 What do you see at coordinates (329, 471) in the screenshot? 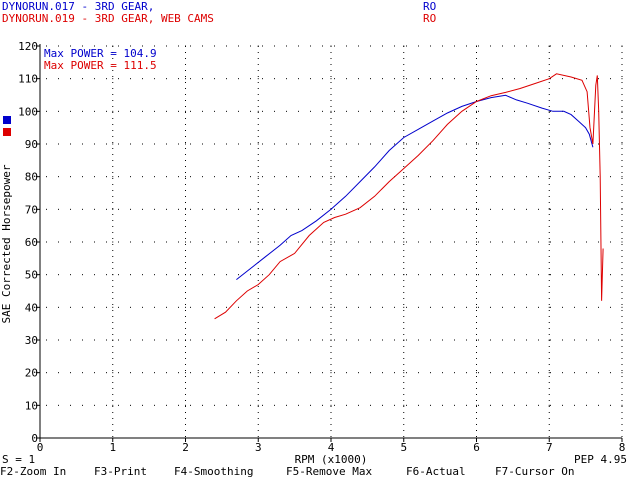
I see `remove-max-key: F5-Remove Max` at bounding box center [329, 471].